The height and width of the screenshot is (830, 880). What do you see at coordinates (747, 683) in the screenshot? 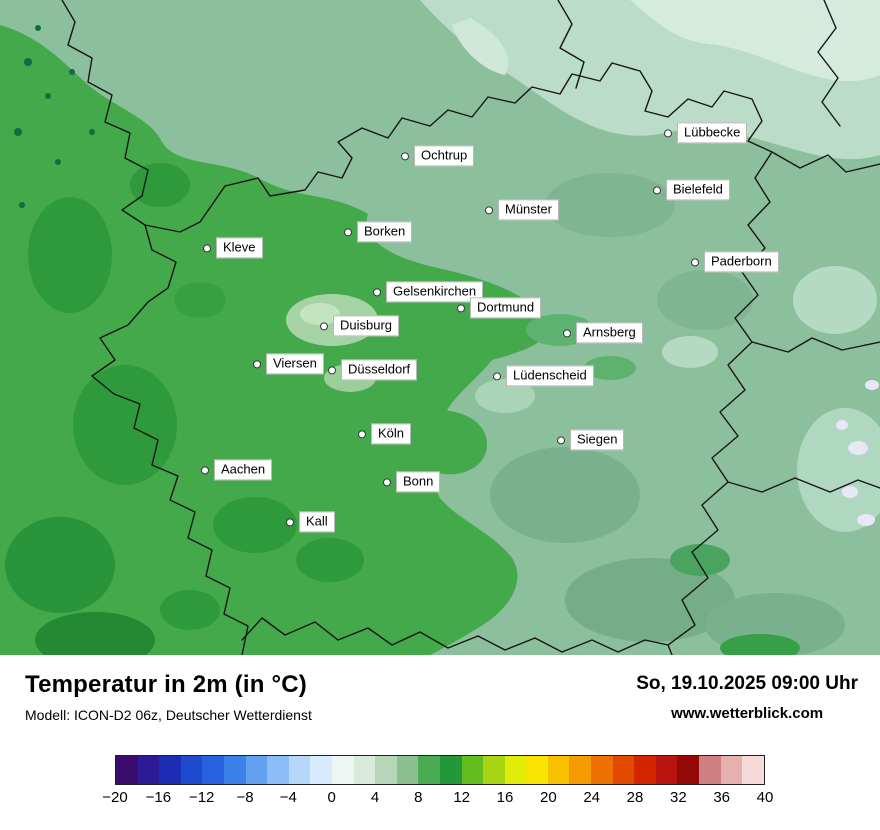
I see `forecast-datetime: So, 19.10.2025 09:00 Uhr` at bounding box center [747, 683].